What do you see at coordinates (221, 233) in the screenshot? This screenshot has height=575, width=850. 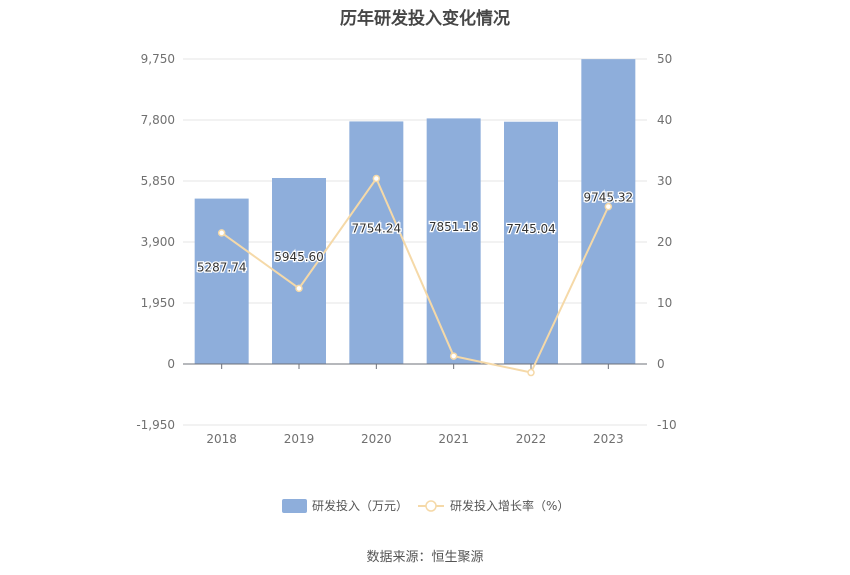 I see `growth-point-2018` at bounding box center [221, 233].